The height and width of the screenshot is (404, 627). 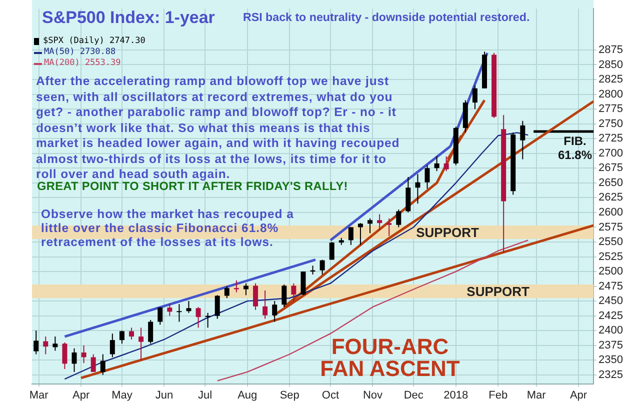 I want to click on y-tick-label: 2325, so click(x=611, y=374).